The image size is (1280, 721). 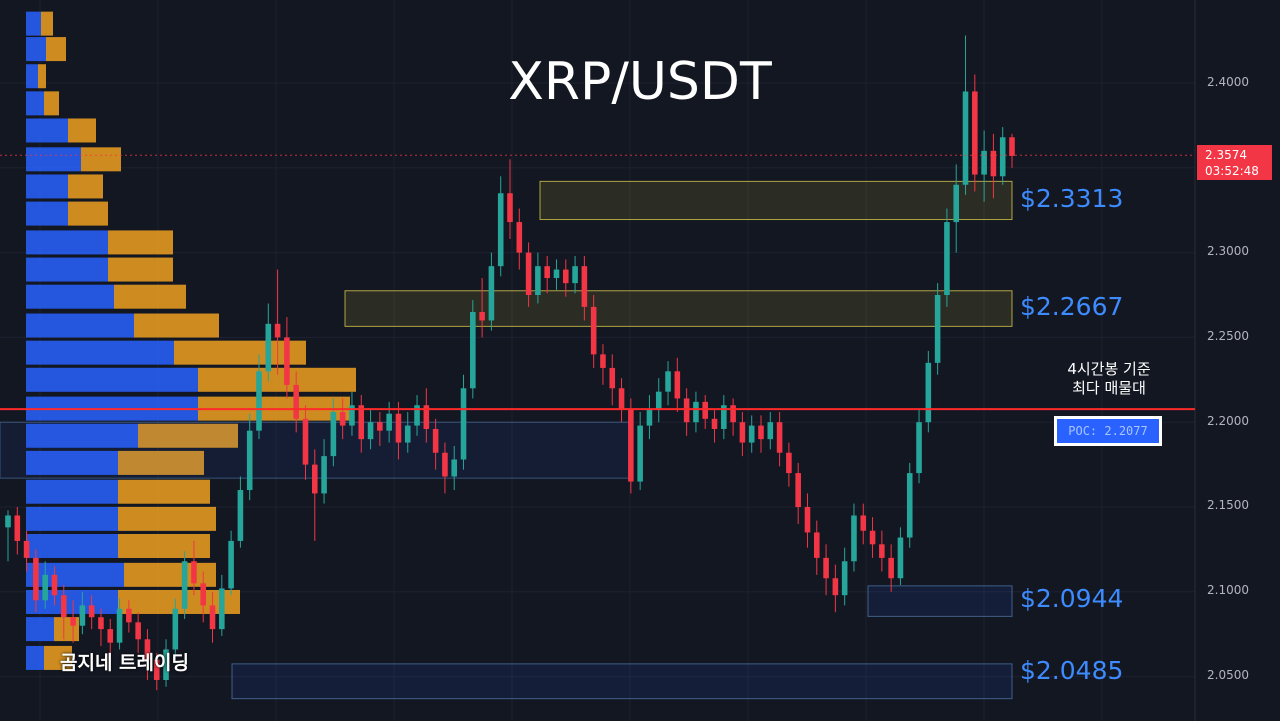 What do you see at coordinates (1228, 251) in the screenshot?
I see `y-tick-label: 2.3000` at bounding box center [1228, 251].